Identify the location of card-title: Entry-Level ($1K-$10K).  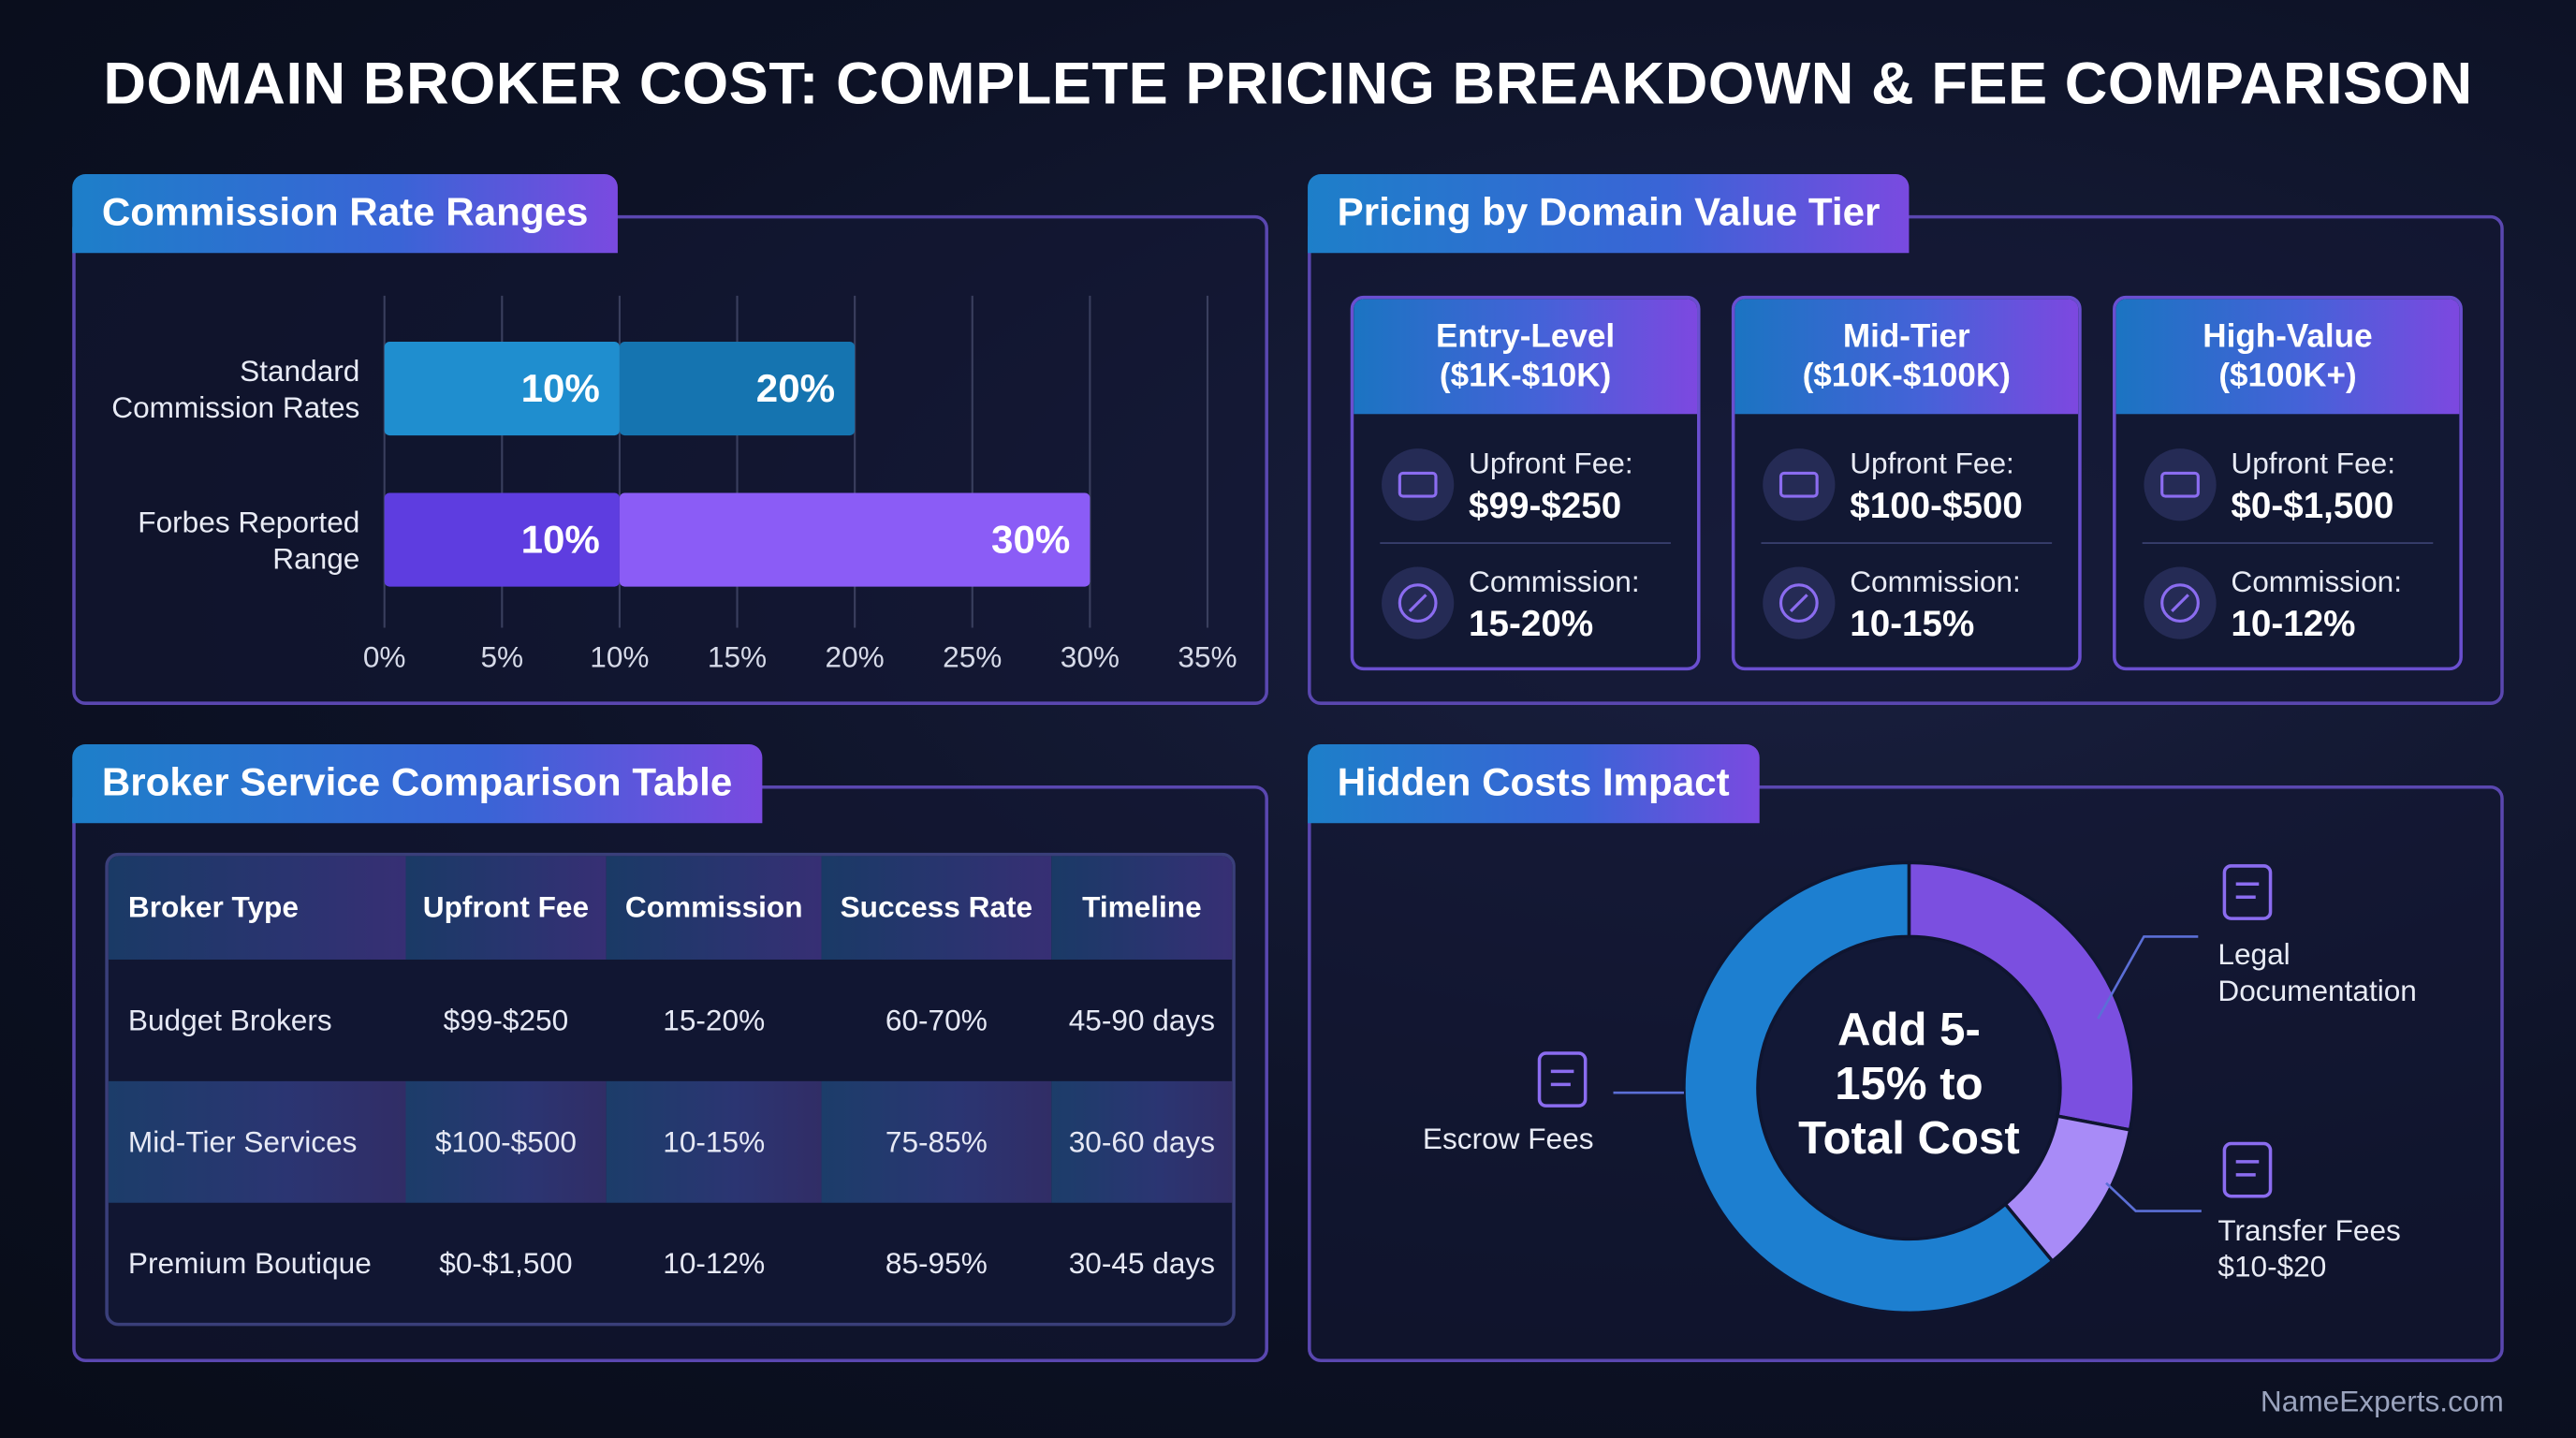
(1526, 356).